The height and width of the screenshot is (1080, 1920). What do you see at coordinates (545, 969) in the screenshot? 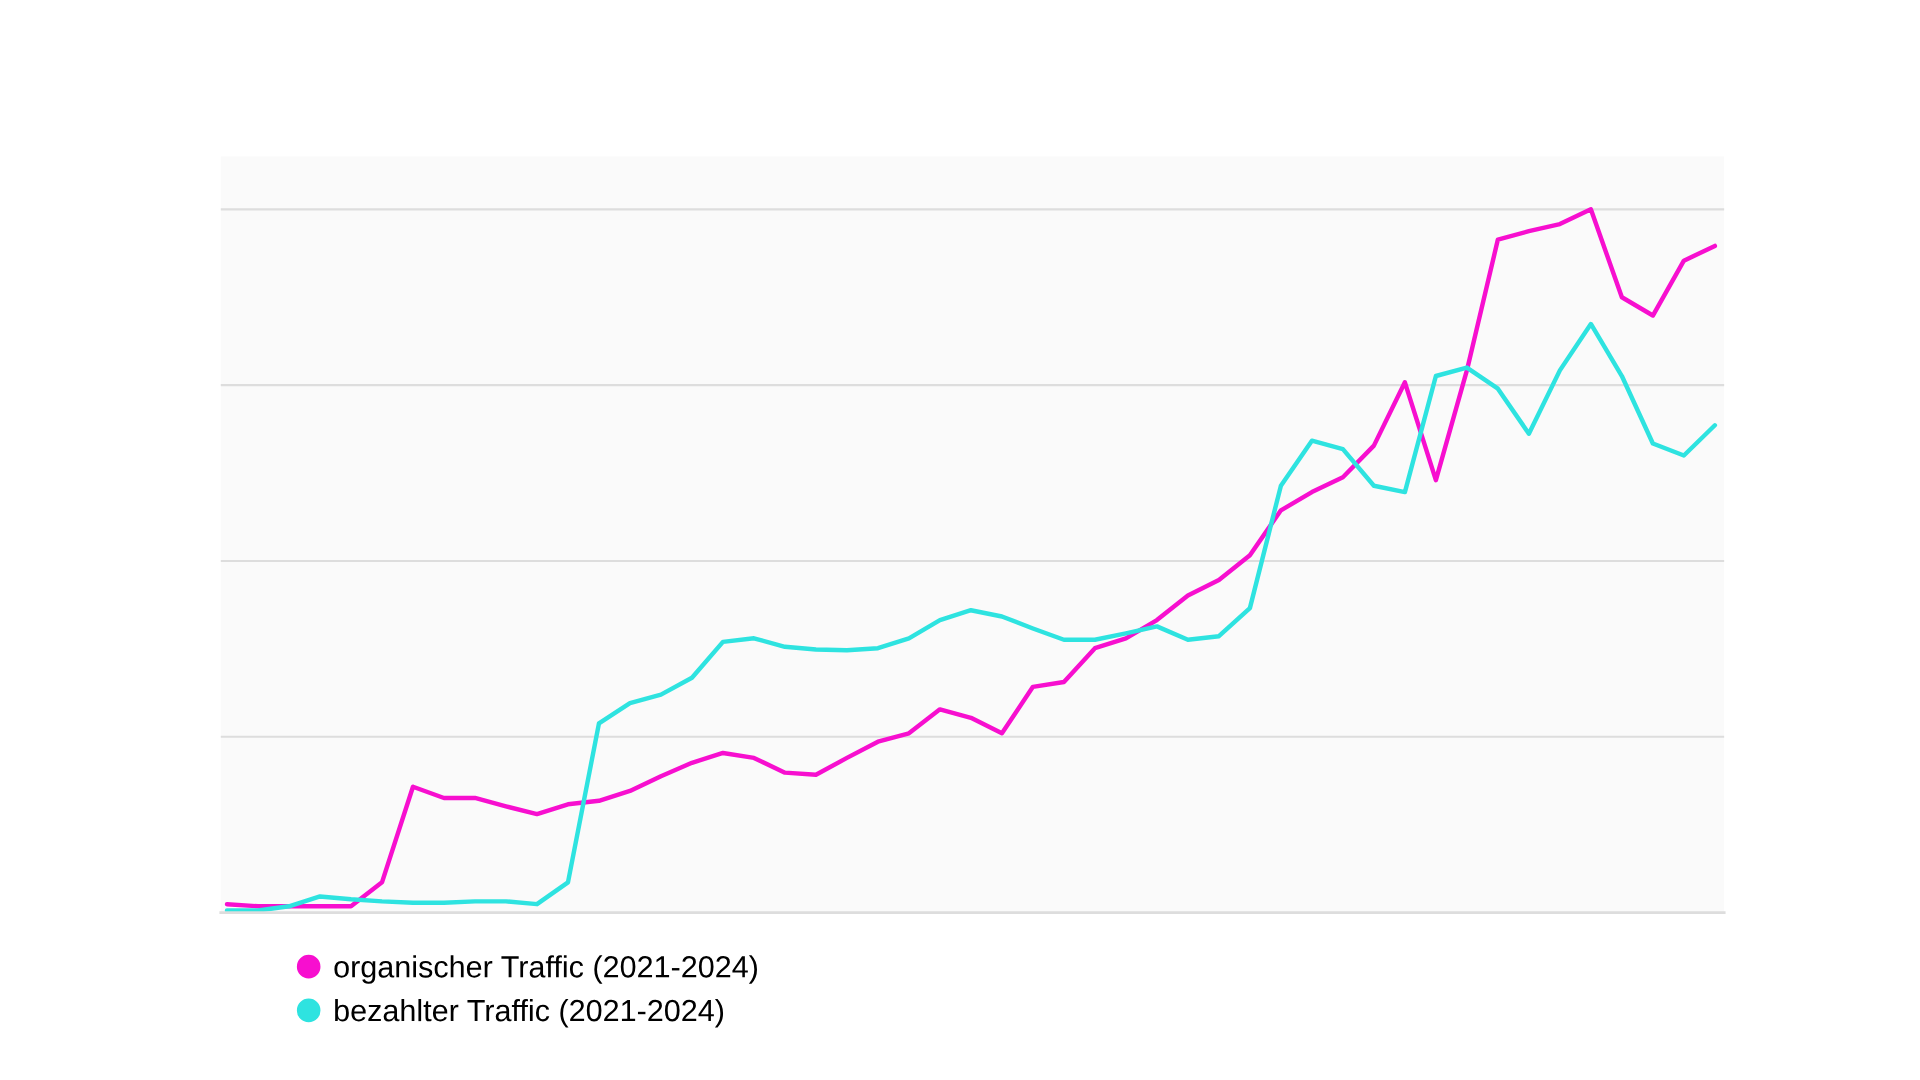
I see `legend-label: organischer Traffic (2021-2024)` at bounding box center [545, 969].